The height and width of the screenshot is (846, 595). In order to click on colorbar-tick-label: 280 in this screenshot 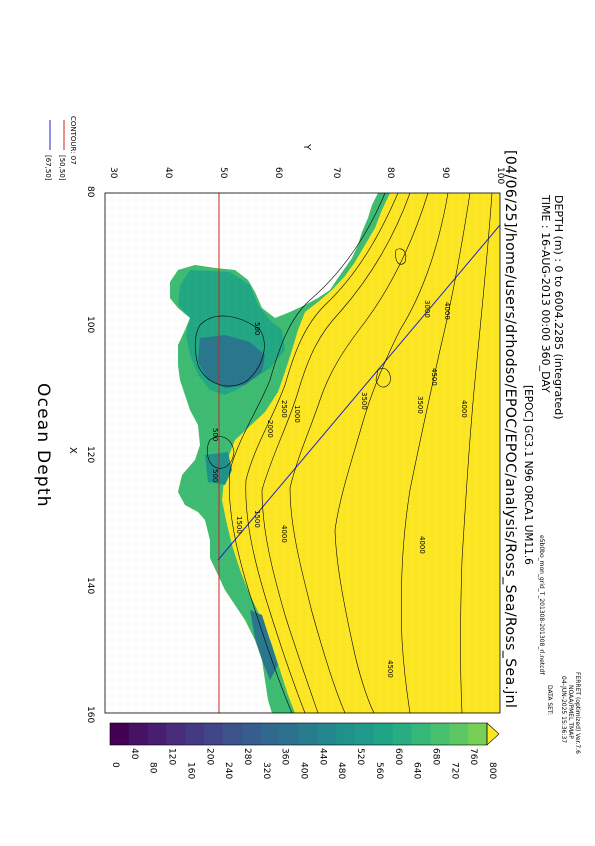, I will do `click(247, 756)`.